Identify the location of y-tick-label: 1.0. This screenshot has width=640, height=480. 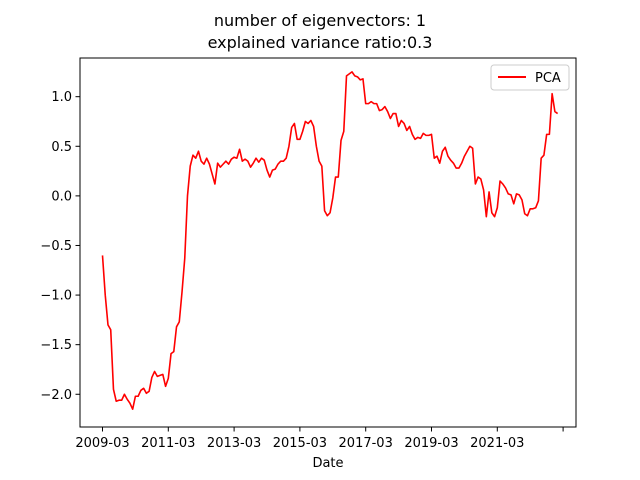
(61, 97).